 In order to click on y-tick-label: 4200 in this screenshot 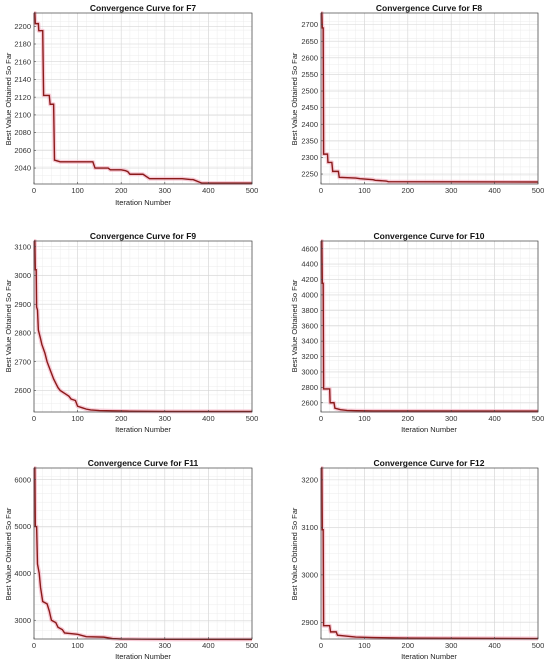, I will do `click(309, 279)`.